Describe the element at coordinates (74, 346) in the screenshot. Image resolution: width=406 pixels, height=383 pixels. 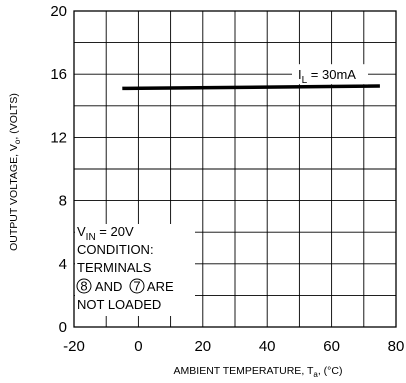
I see `x-tick-label: -20` at that location.